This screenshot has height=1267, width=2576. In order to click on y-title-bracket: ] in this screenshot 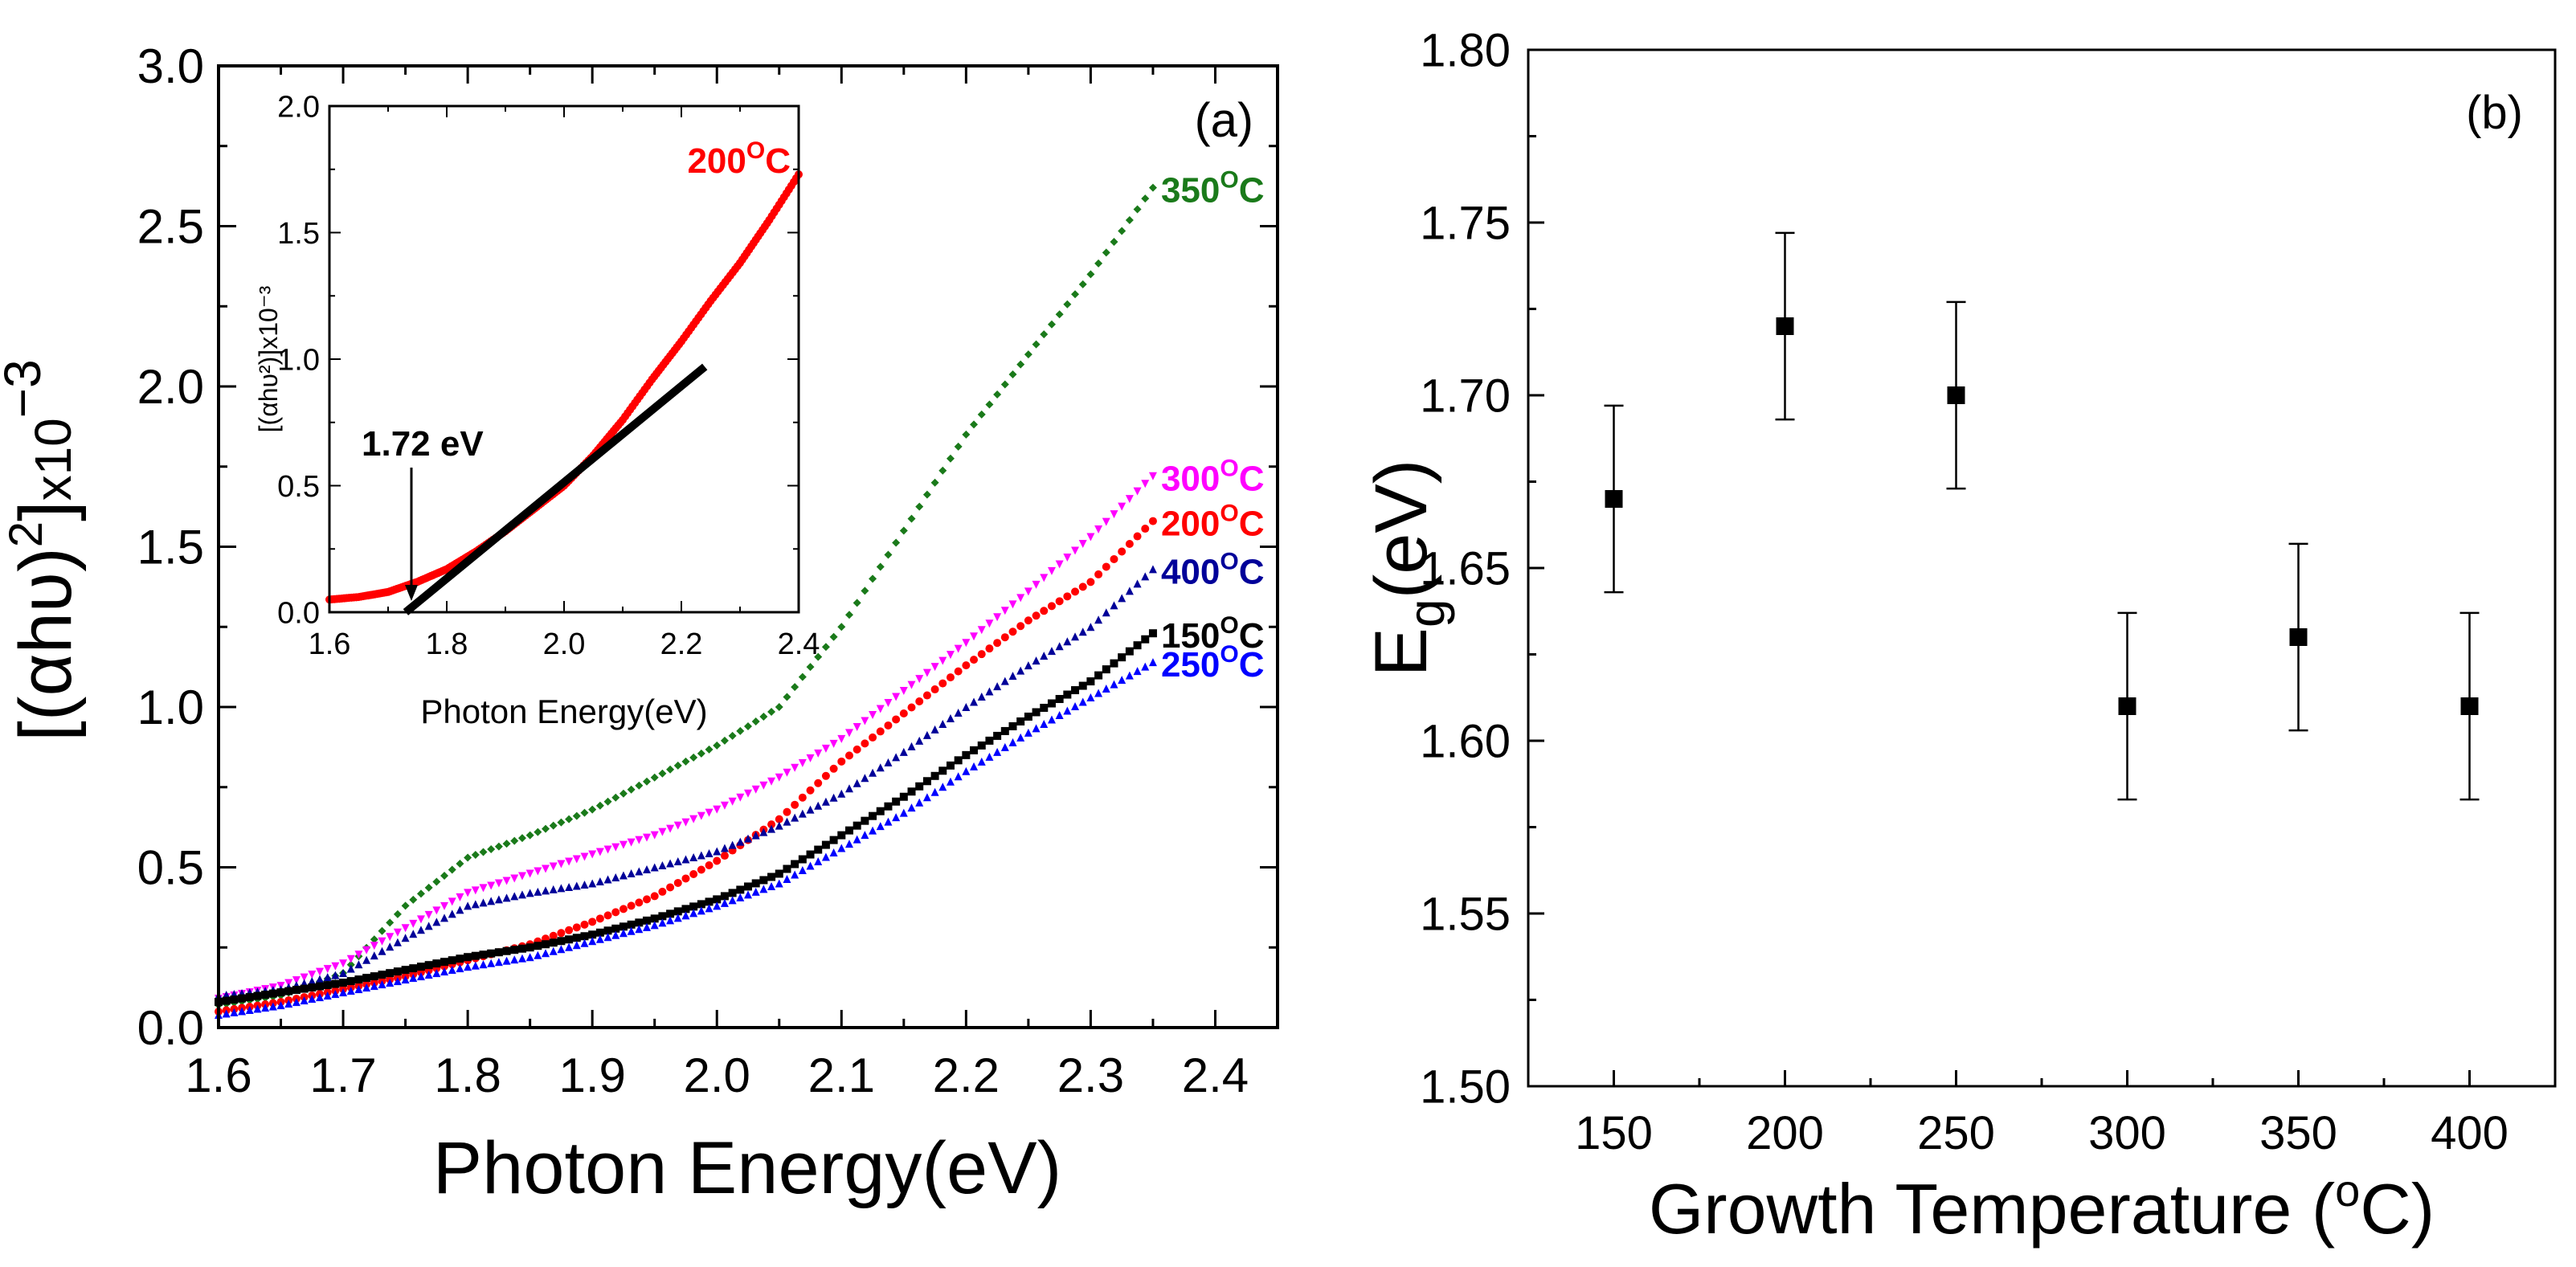, I will do `click(46, 511)`.